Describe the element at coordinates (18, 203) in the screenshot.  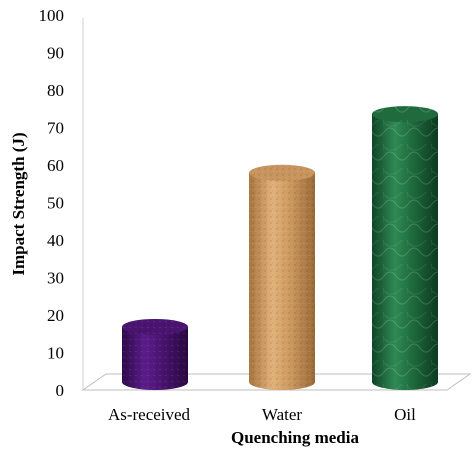
I see `y-axis-title: Impact Strength (J)` at that location.